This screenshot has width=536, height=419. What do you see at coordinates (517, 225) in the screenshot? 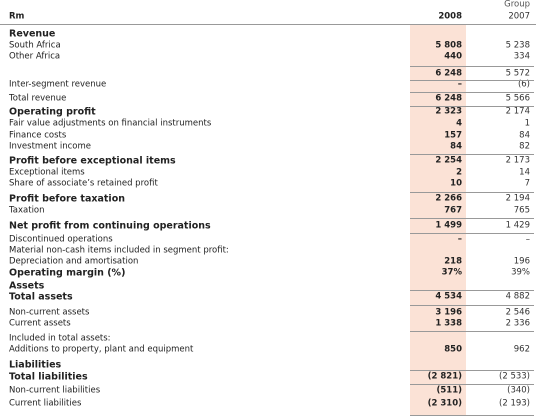
I see `value-2007: 1 429` at bounding box center [517, 225].